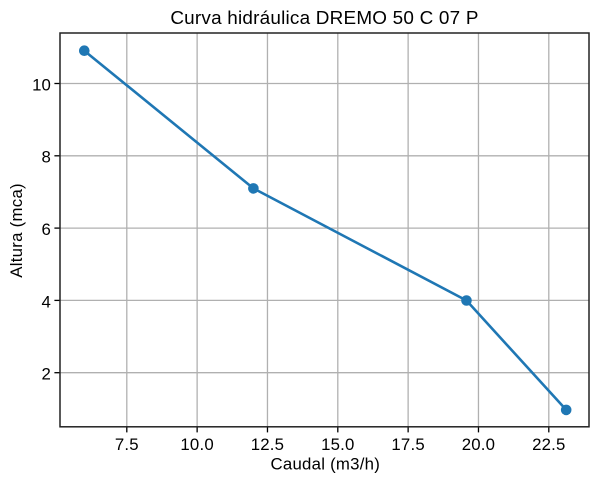  Describe the element at coordinates (548, 444) in the screenshot. I see `svg-text: 22.5` at that location.